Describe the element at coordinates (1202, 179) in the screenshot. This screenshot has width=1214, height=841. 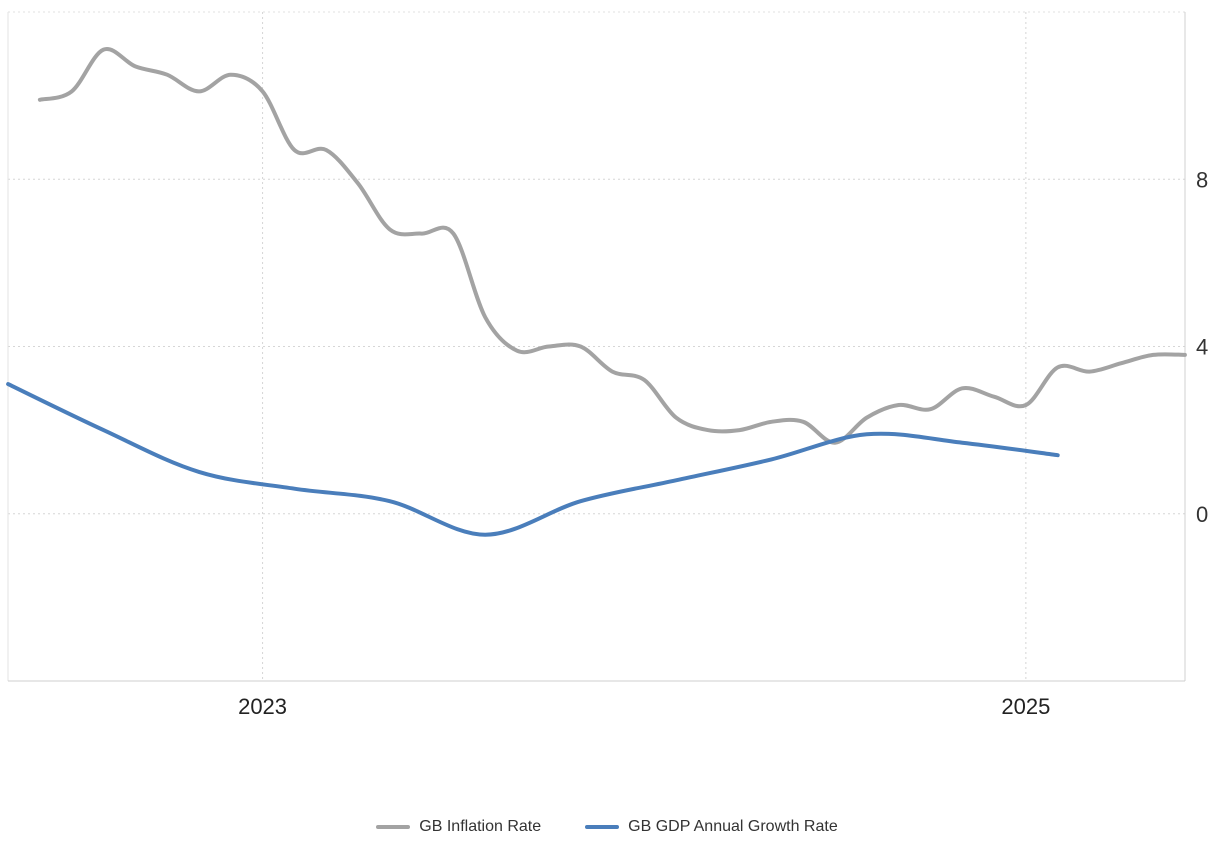
I see `y-tick-label-8: 8` at that location.